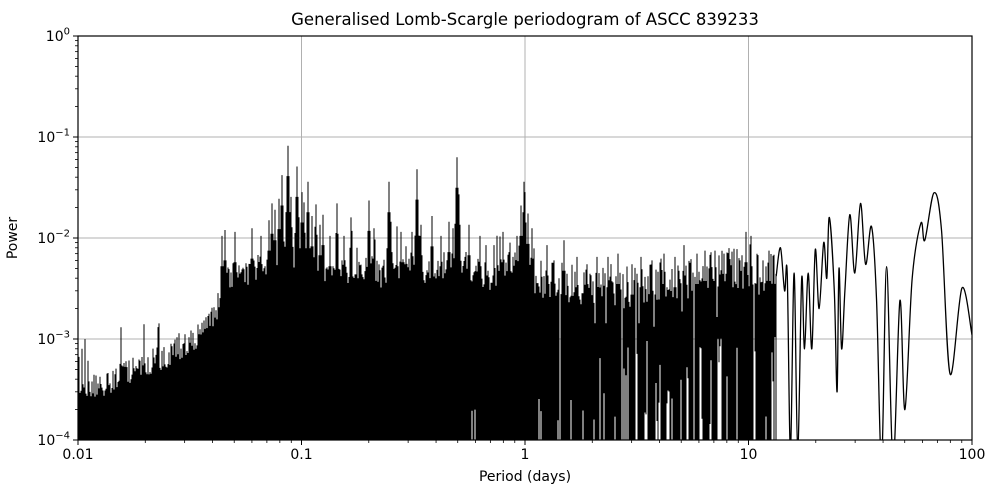 Image resolution: width=1000 pixels, height=500 pixels. I want to click on y-tick-label: 10⁻³, so click(53, 339).